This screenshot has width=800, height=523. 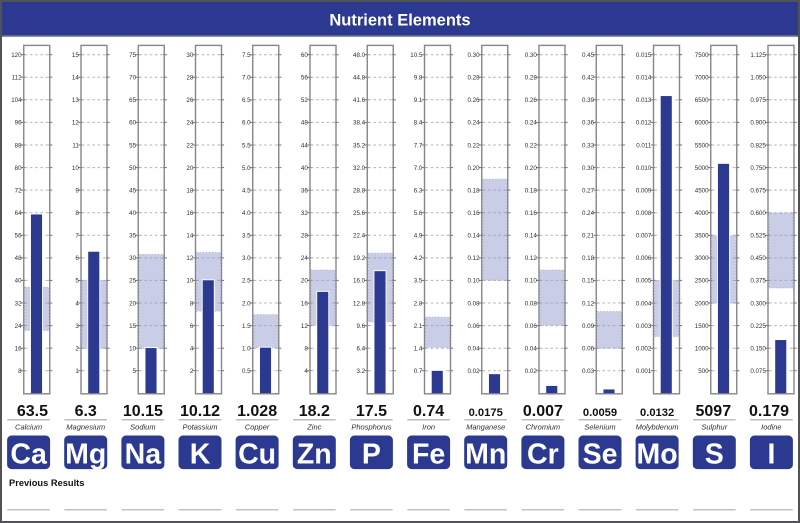 I want to click on svg-text: 13, so click(x=75, y=100).